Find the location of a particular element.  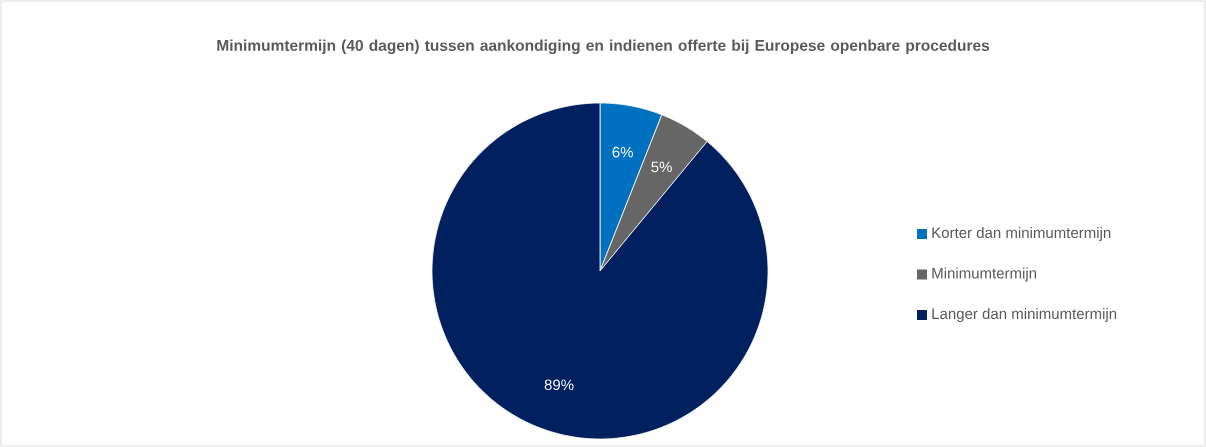

legend-label: Langer dan minimumtermijn is located at coordinates (1024, 315).